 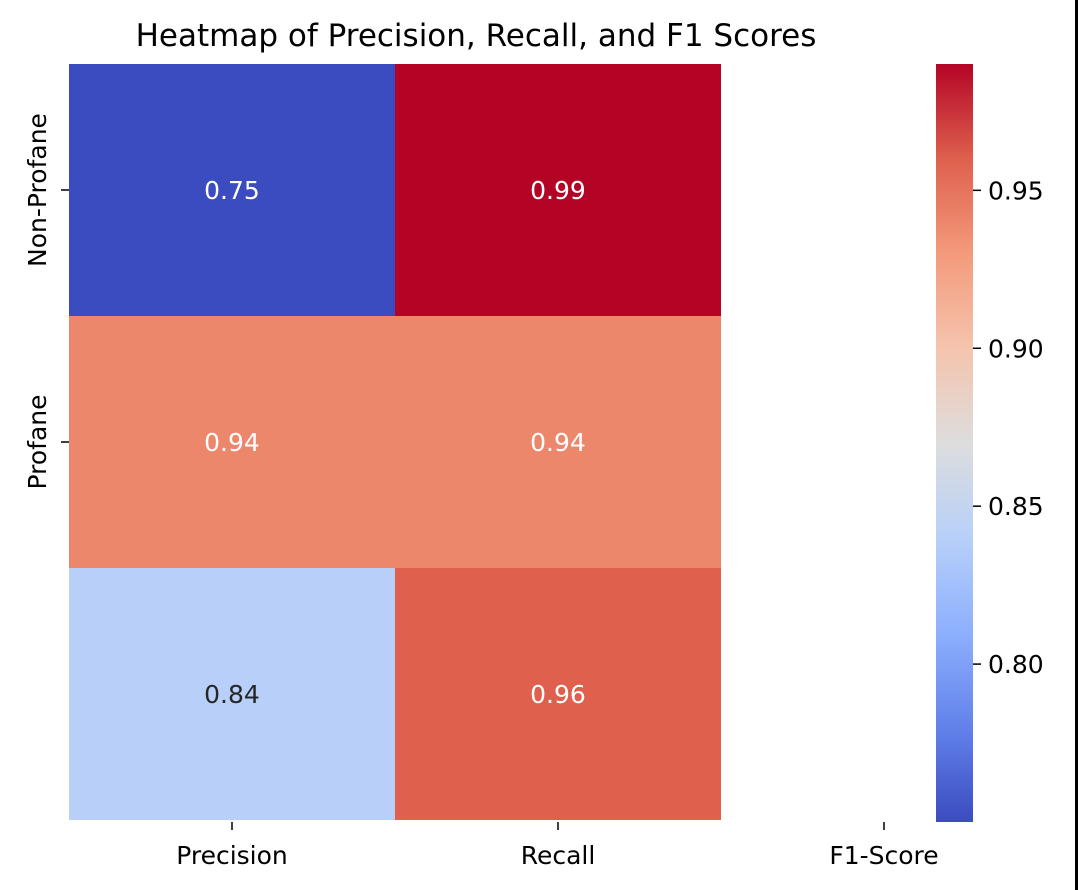 What do you see at coordinates (954, 443) in the screenshot?
I see `colorbar-gradient` at bounding box center [954, 443].